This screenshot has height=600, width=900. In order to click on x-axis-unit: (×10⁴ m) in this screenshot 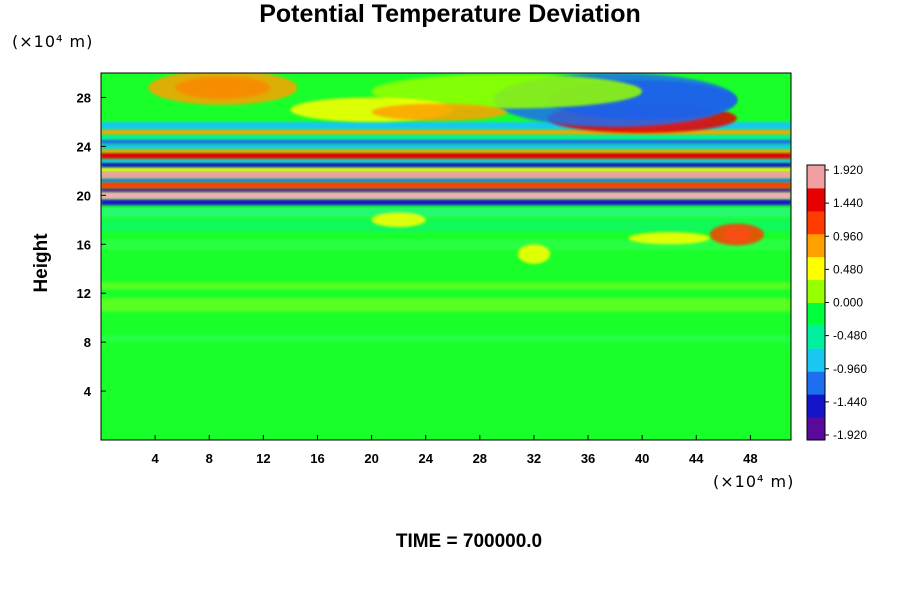, I will do `click(754, 481)`.